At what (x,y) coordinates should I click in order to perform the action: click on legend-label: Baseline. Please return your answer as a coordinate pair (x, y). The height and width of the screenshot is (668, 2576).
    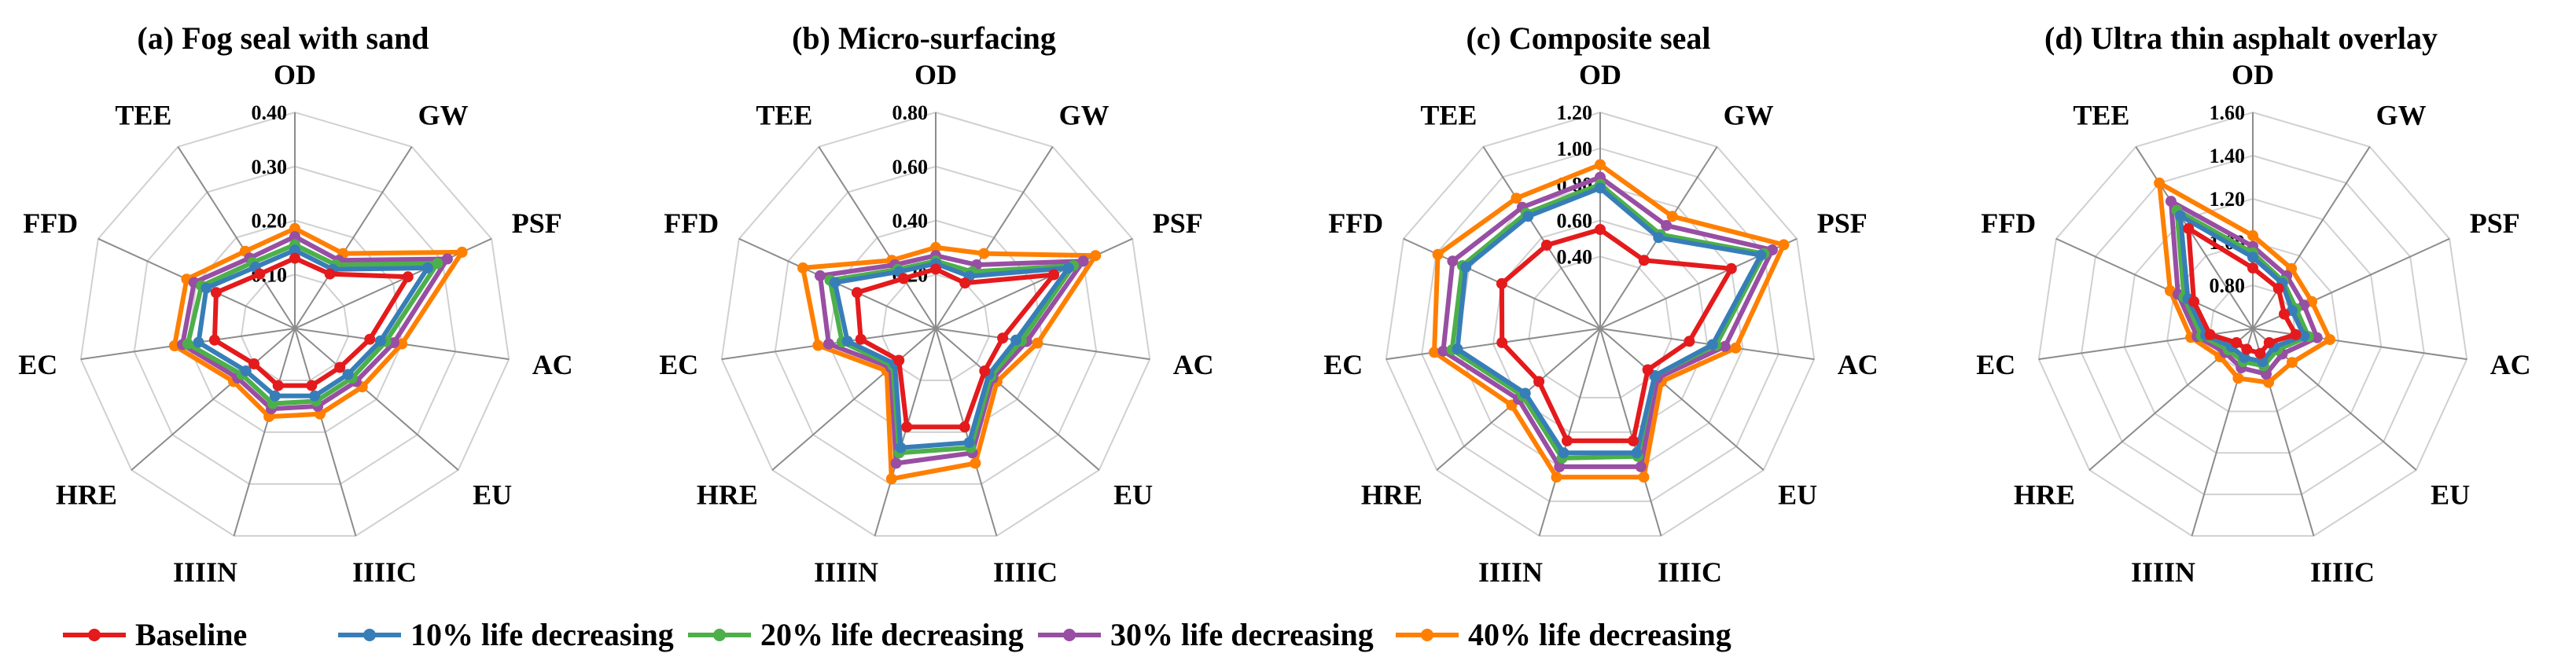
    Looking at the image, I should click on (191, 634).